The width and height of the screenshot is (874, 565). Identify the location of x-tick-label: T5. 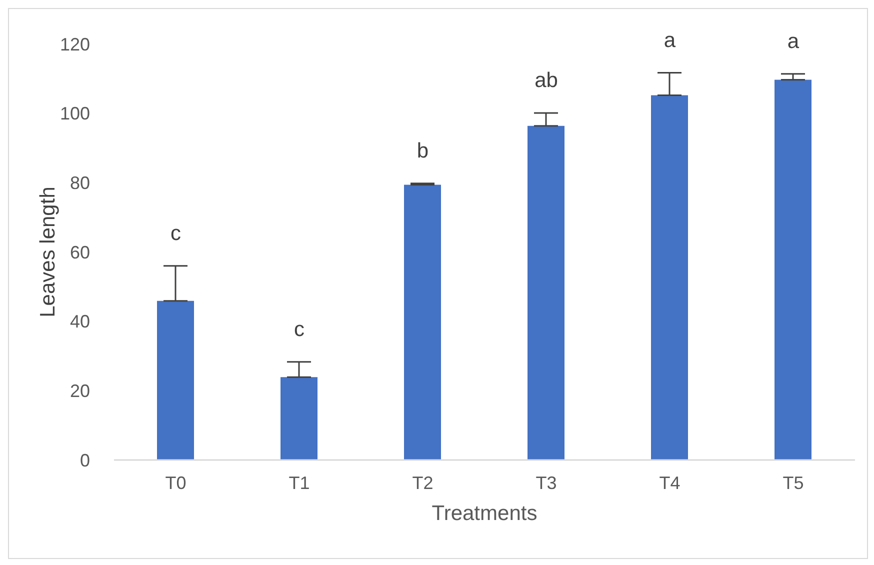
(793, 482).